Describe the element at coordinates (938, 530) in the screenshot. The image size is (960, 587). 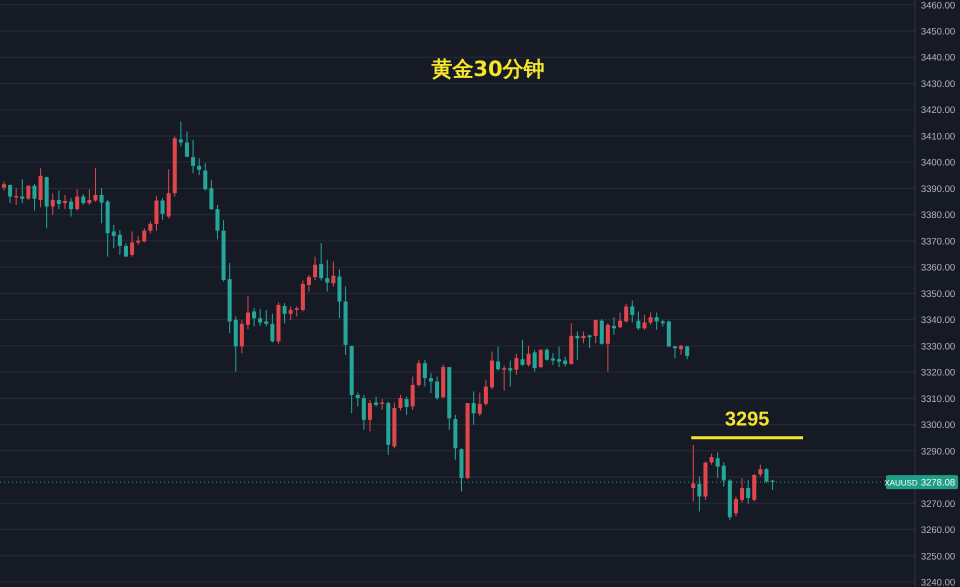
I see `y-tick-label: 3260.00` at that location.